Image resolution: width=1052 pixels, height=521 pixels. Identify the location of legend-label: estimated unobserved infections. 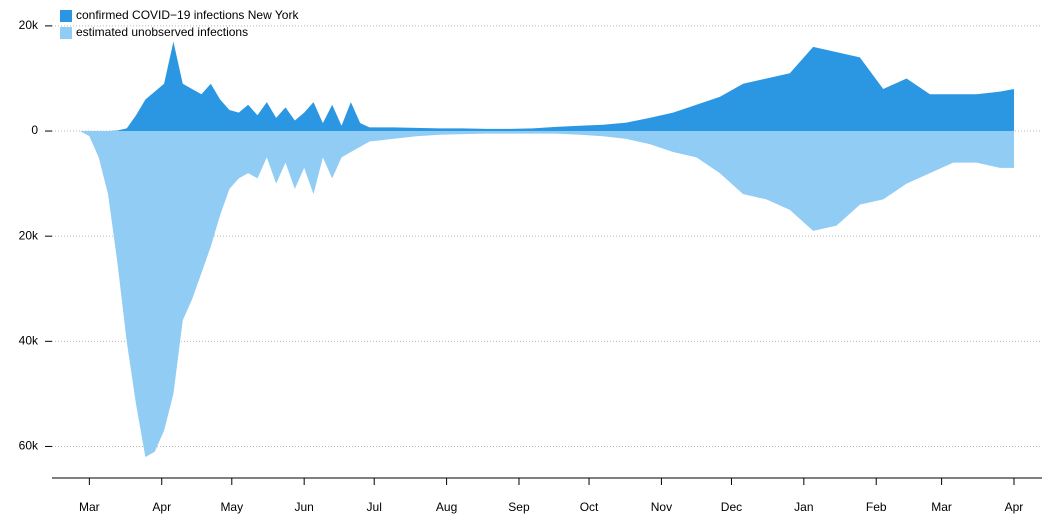
(162, 32).